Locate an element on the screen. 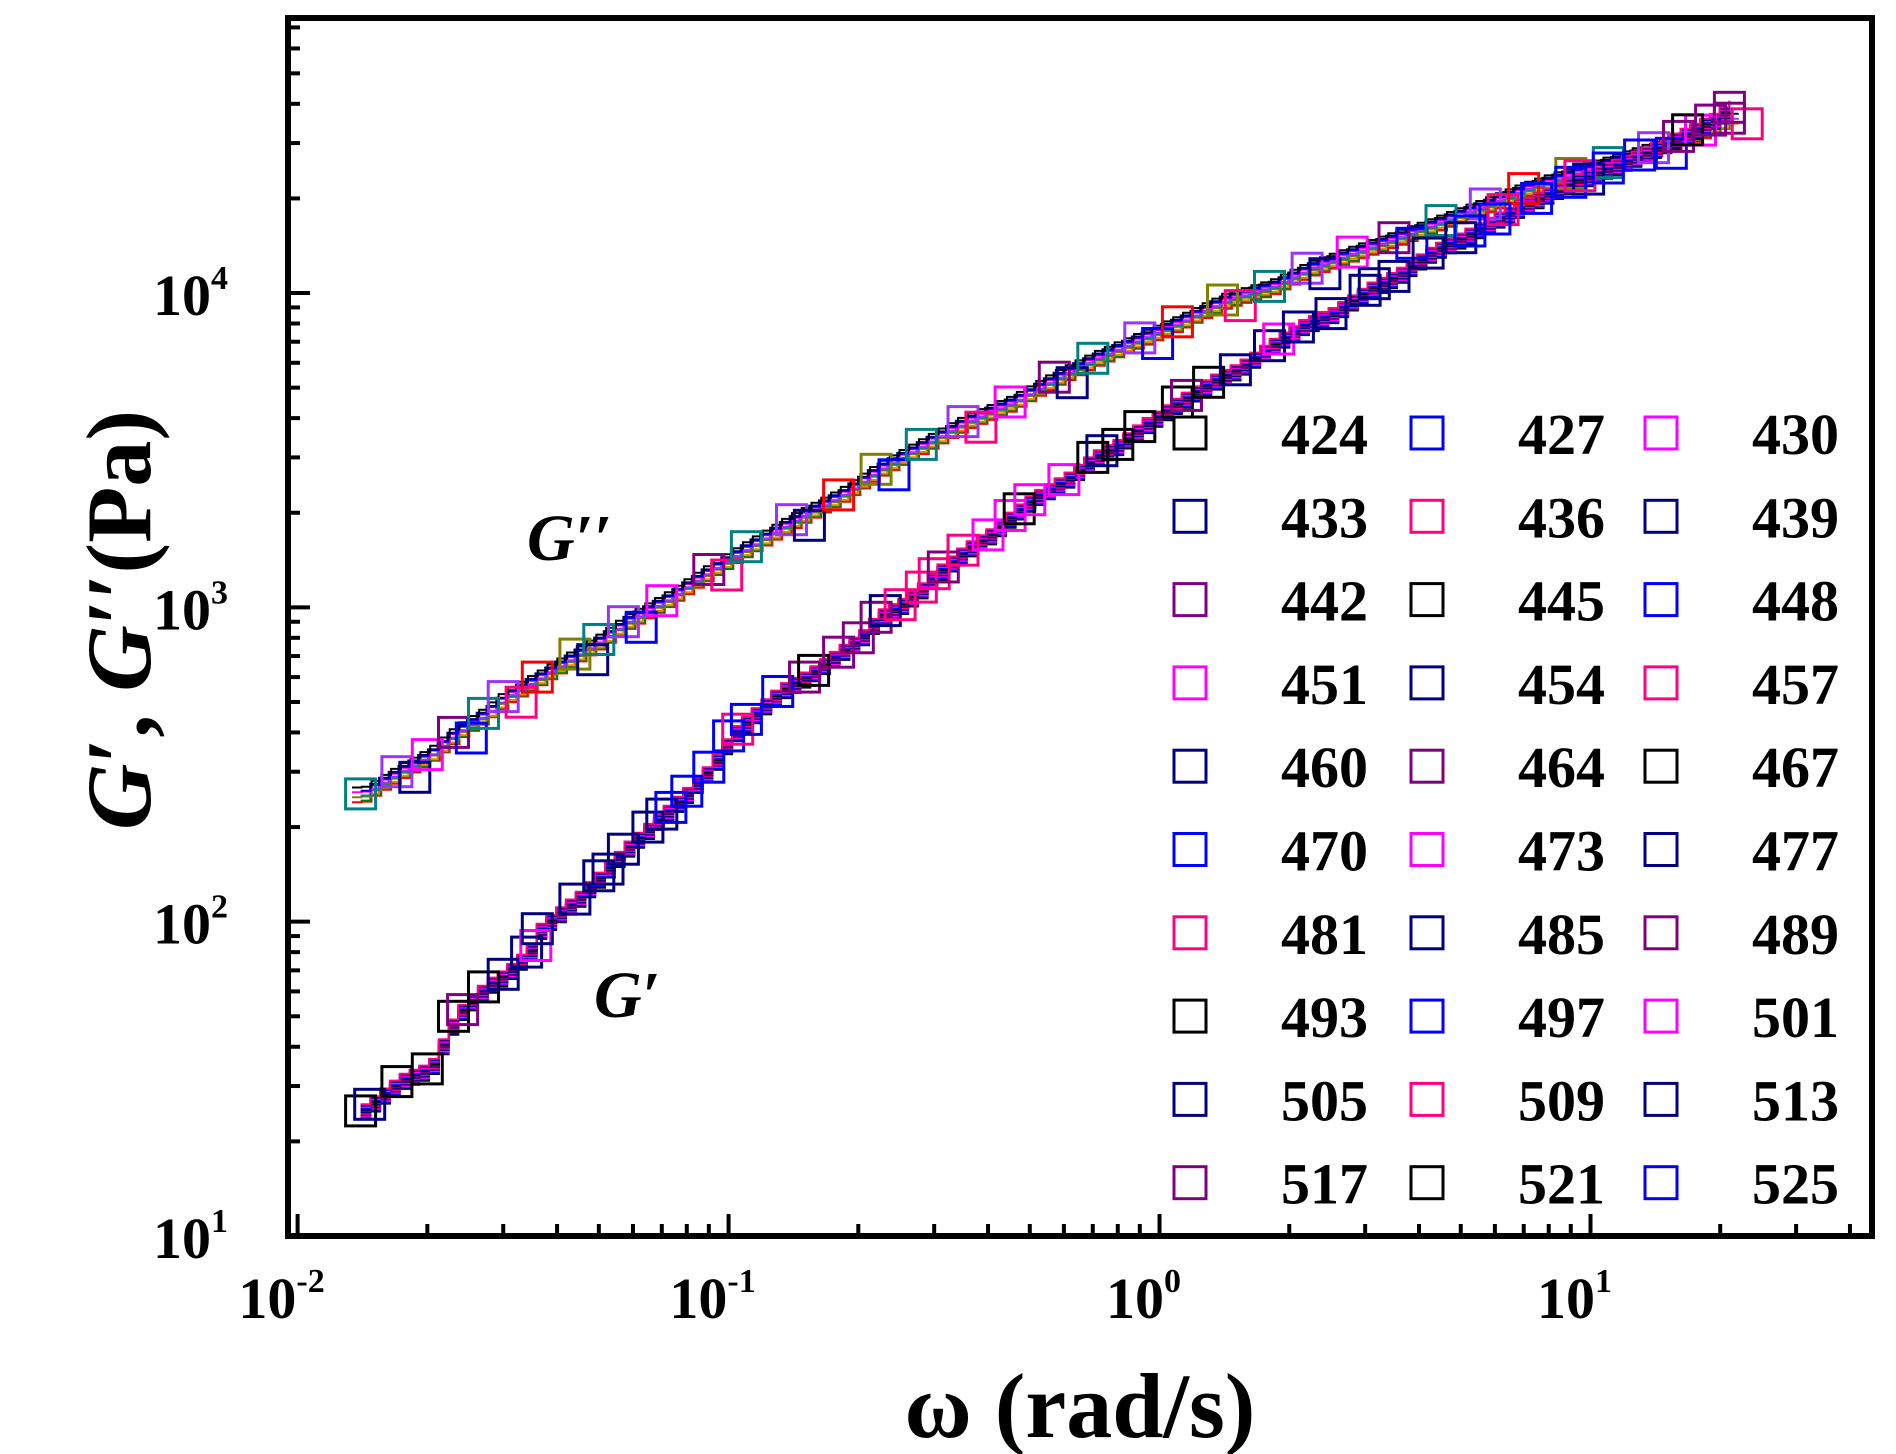 The height and width of the screenshot is (1454, 1896). legend-label: 493 is located at coordinates (1324, 1017).